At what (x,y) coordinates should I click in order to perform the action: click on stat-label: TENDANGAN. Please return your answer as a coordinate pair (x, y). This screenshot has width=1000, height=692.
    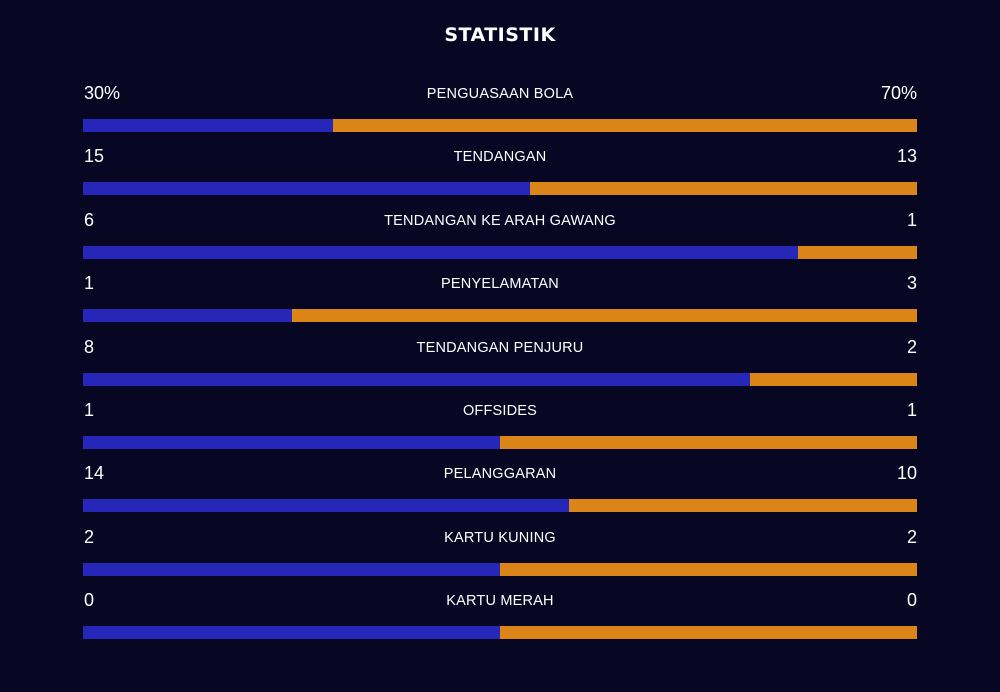
    Looking at the image, I should click on (500, 157).